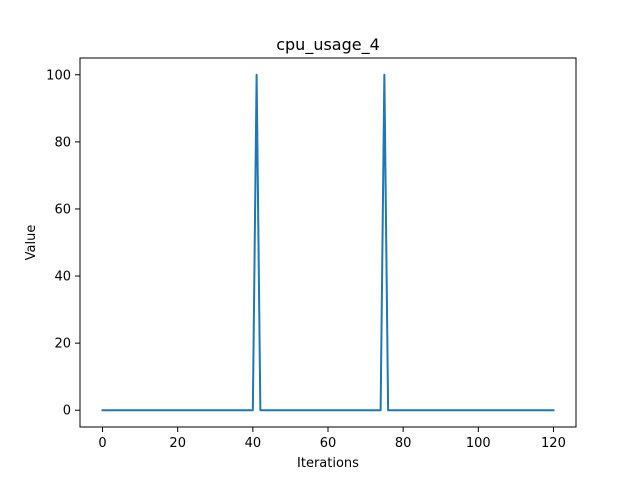 The height and width of the screenshot is (480, 640). What do you see at coordinates (328, 443) in the screenshot?
I see `x-tick-label-3: 60` at bounding box center [328, 443].